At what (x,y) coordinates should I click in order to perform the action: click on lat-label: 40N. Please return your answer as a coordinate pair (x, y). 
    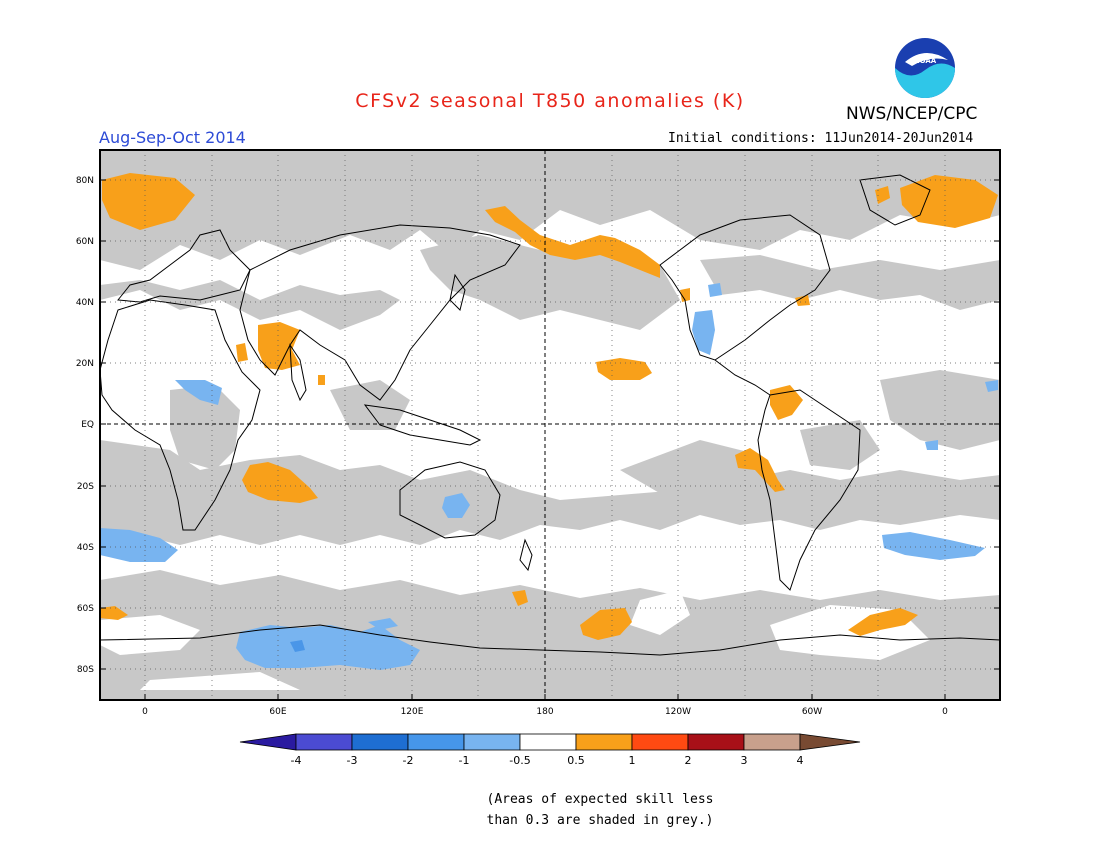
    Looking at the image, I should click on (85, 303).